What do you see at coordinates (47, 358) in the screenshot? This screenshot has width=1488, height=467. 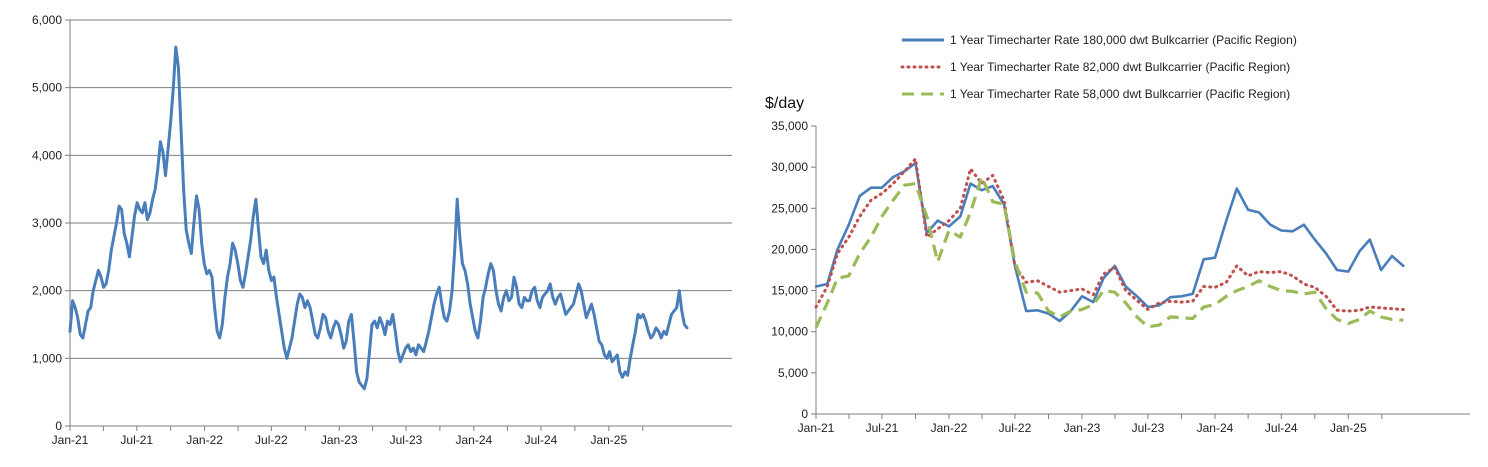 I see `y-tick-label: 1,000` at bounding box center [47, 358].